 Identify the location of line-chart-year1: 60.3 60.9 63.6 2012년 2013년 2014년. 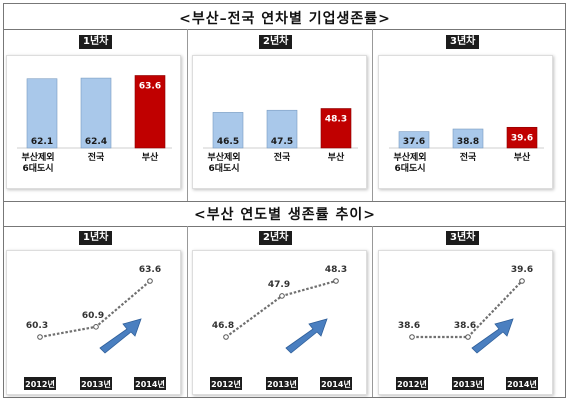
(93, 322).